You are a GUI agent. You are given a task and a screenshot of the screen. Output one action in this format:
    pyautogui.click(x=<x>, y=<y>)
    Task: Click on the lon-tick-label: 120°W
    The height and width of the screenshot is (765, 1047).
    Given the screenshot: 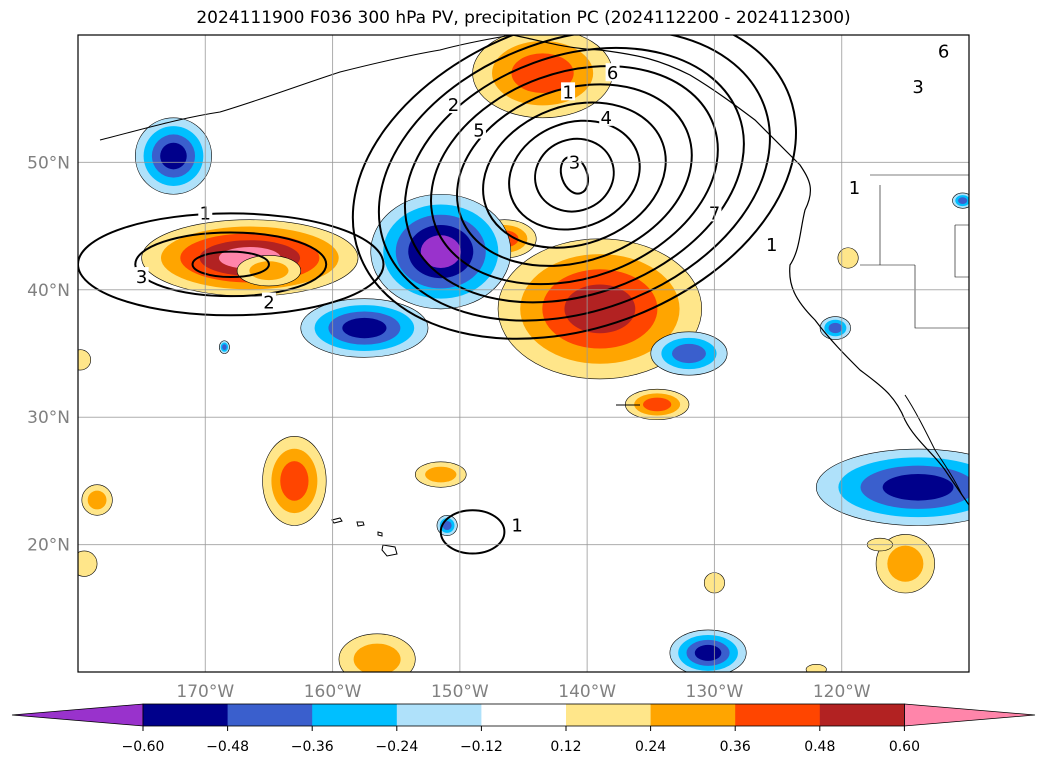 What is the action you would take?
    pyautogui.click(x=842, y=692)
    